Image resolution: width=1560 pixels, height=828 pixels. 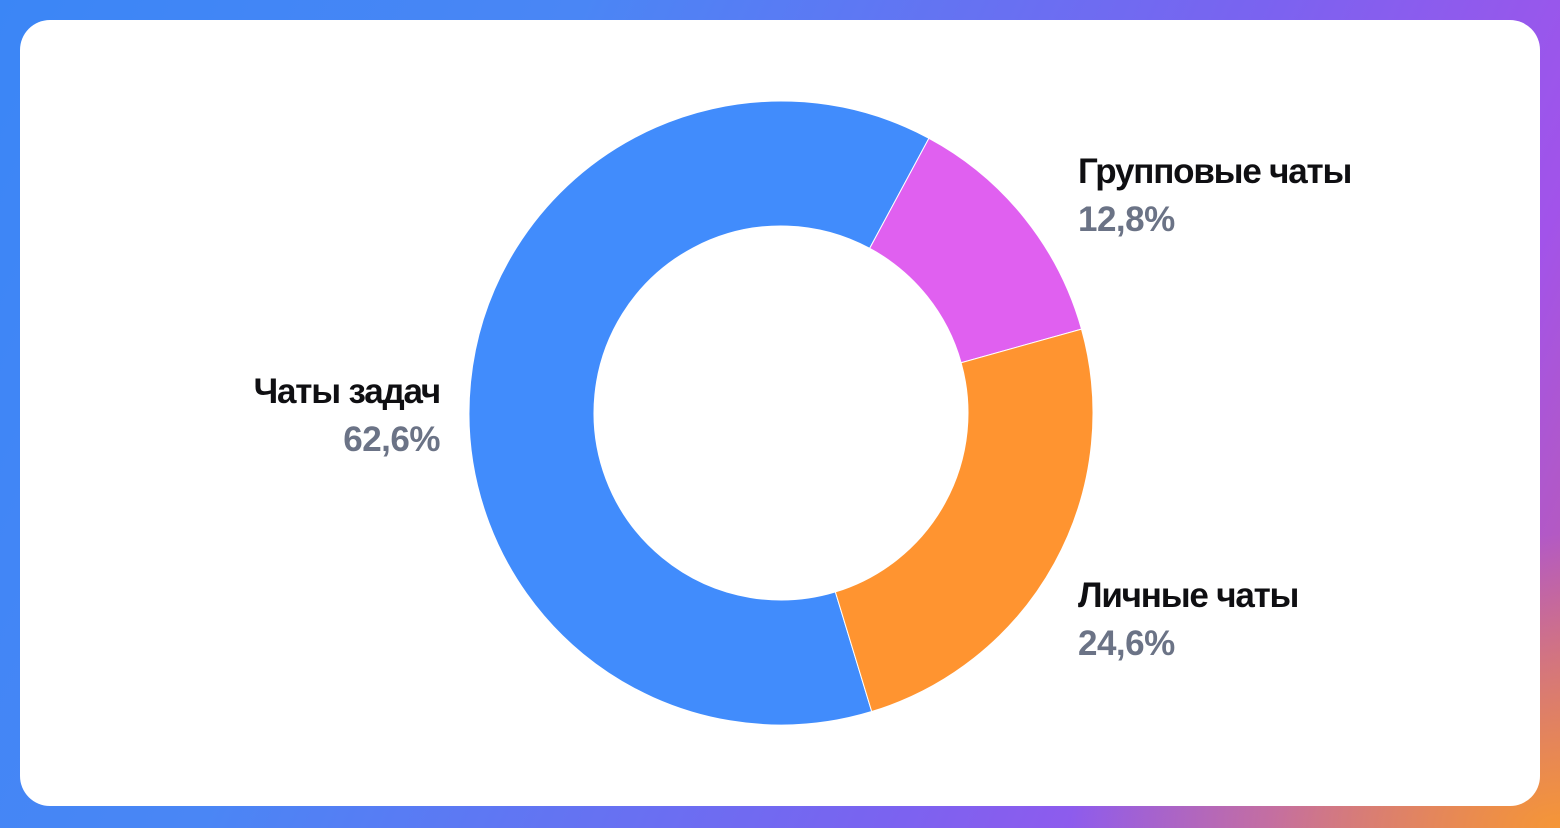 What do you see at coordinates (1126, 643) in the screenshot?
I see `segment-percent: 24,6%` at bounding box center [1126, 643].